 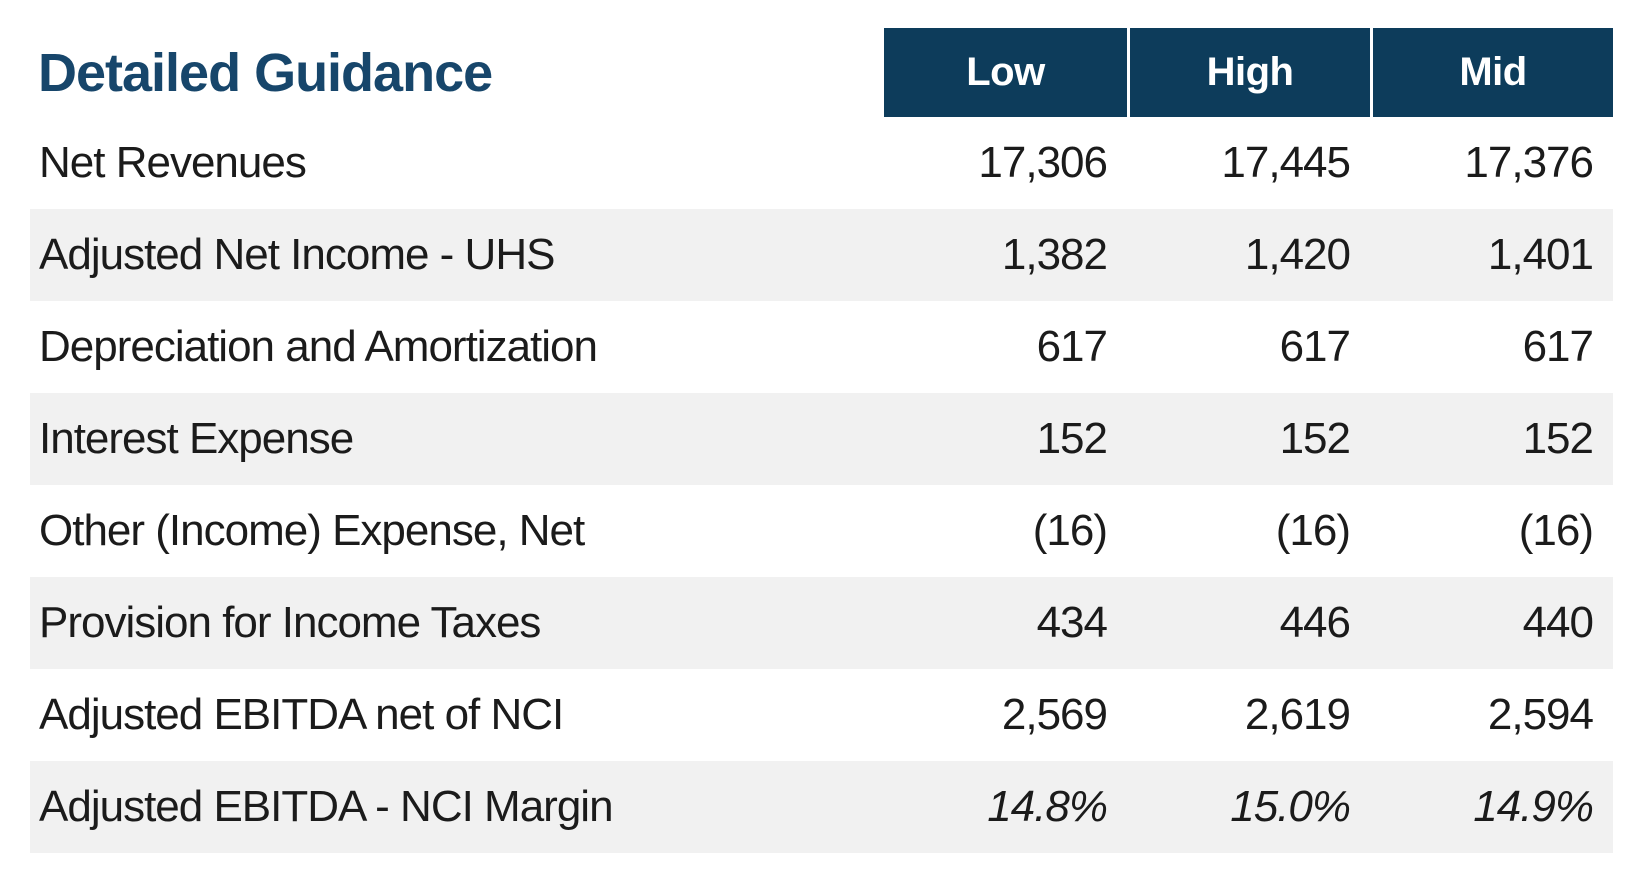 What do you see at coordinates (1315, 622) in the screenshot?
I see `row-value-high: 446` at bounding box center [1315, 622].